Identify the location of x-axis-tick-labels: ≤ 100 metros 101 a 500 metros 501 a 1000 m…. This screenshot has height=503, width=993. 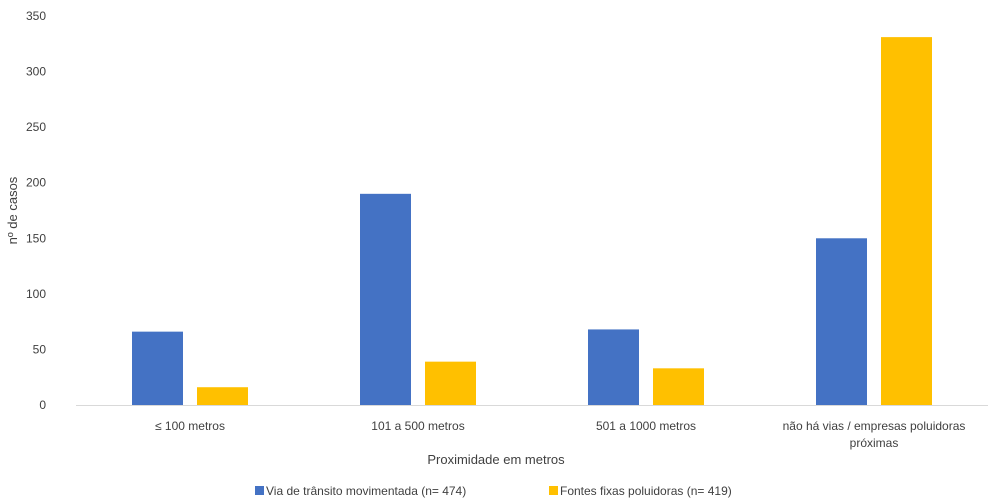
(560, 434).